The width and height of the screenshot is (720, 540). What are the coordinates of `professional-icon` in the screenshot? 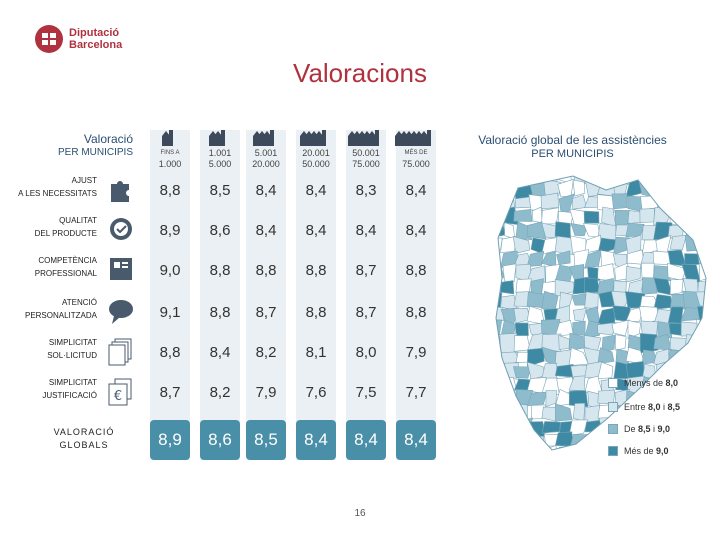 It's located at (121, 269).